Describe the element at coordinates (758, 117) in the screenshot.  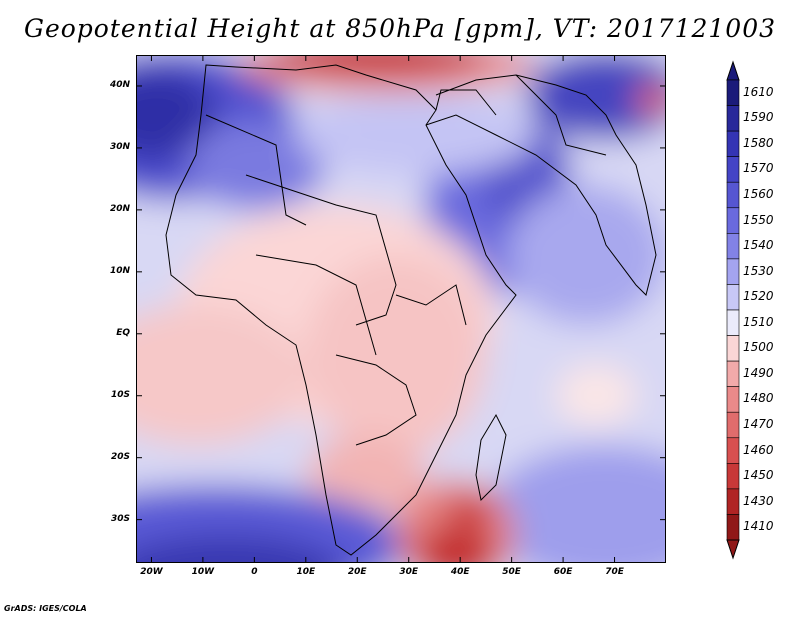
I see `colorbar-label: 1590` at that location.